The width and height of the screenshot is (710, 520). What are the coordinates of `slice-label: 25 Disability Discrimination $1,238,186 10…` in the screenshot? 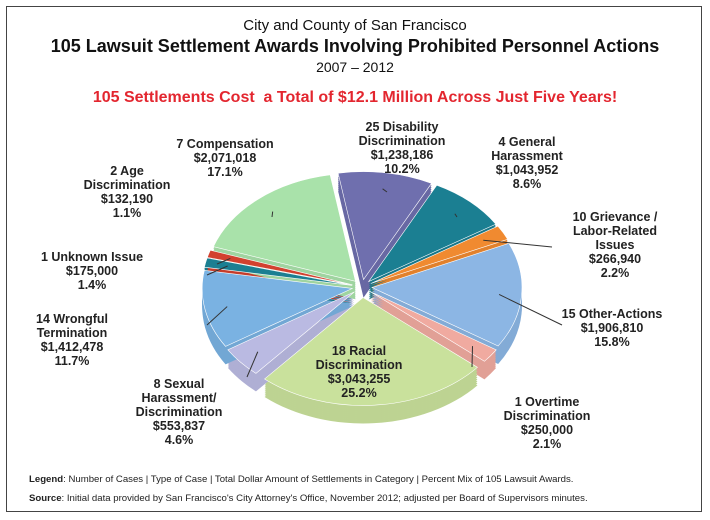 It's located at (402, 148).